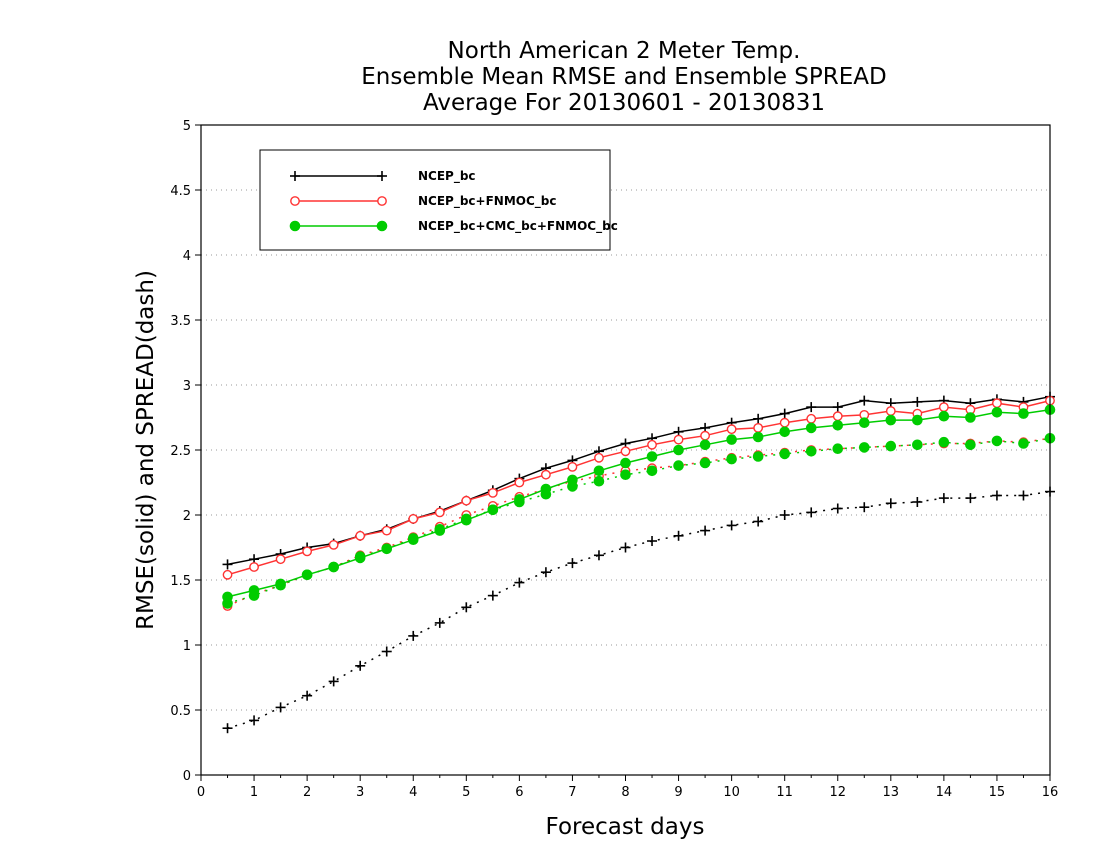  I want to click on series-line-ncep-bc-fnmoc-bc-spread, so click(639, 522).